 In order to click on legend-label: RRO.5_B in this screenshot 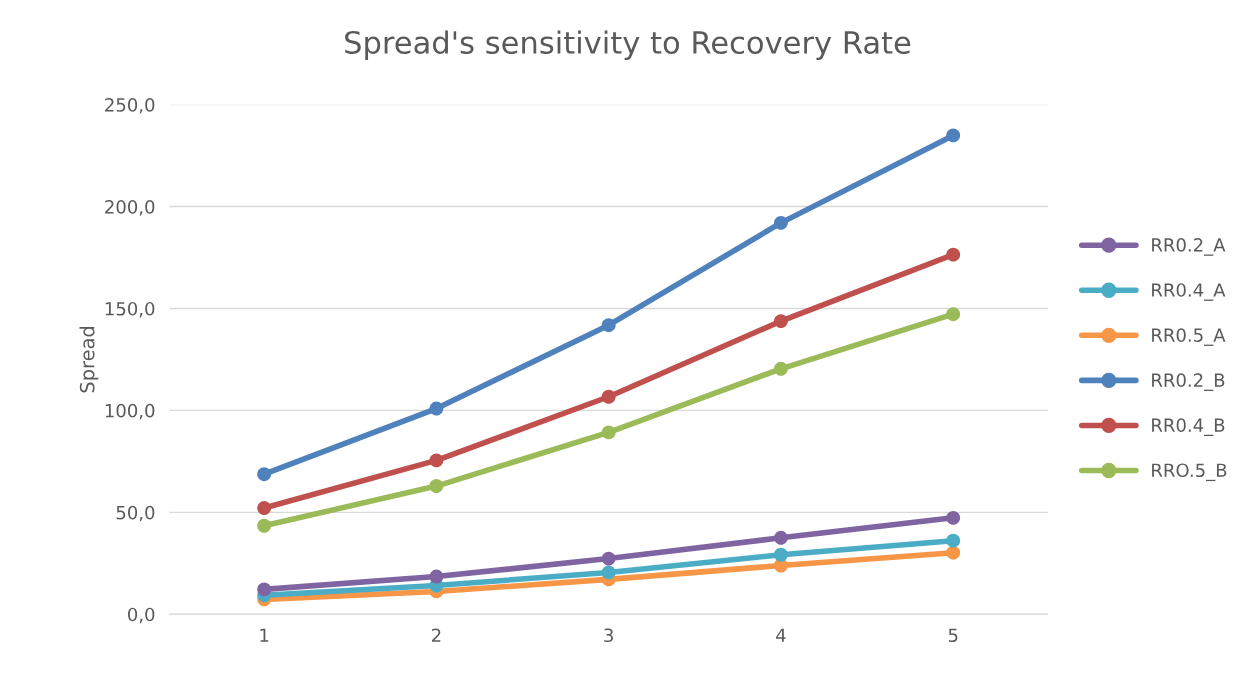, I will do `click(1189, 472)`.